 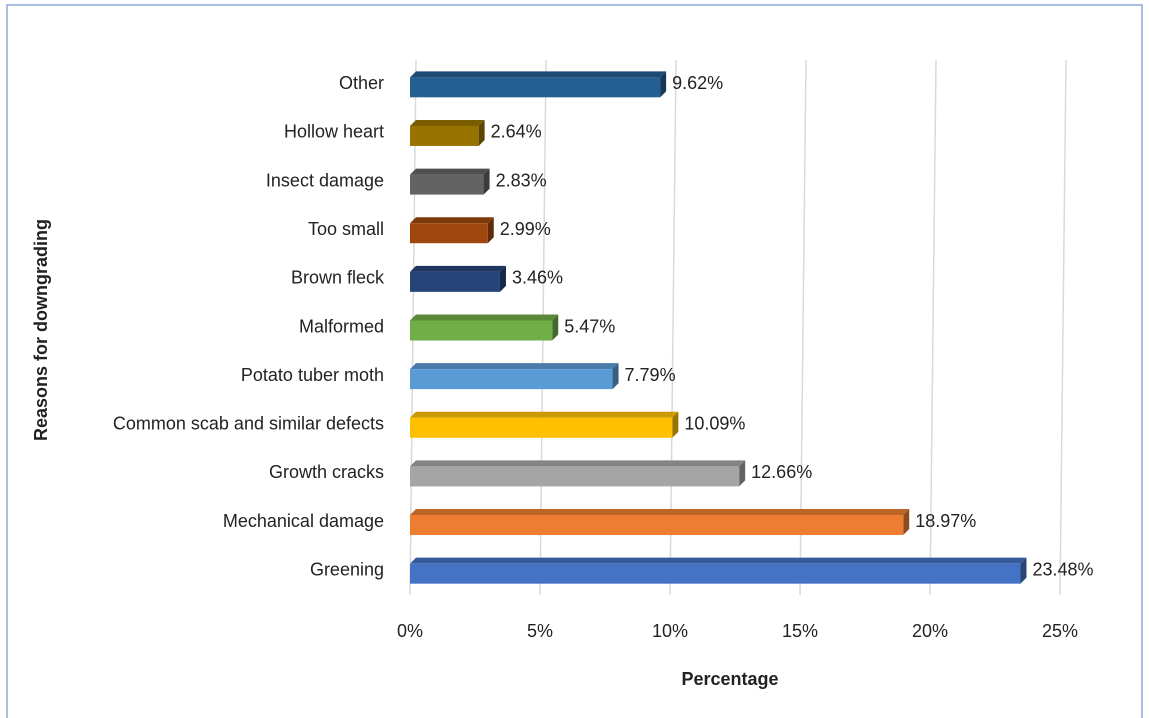 I want to click on y-tick-label: Hollow heart, so click(x=334, y=132).